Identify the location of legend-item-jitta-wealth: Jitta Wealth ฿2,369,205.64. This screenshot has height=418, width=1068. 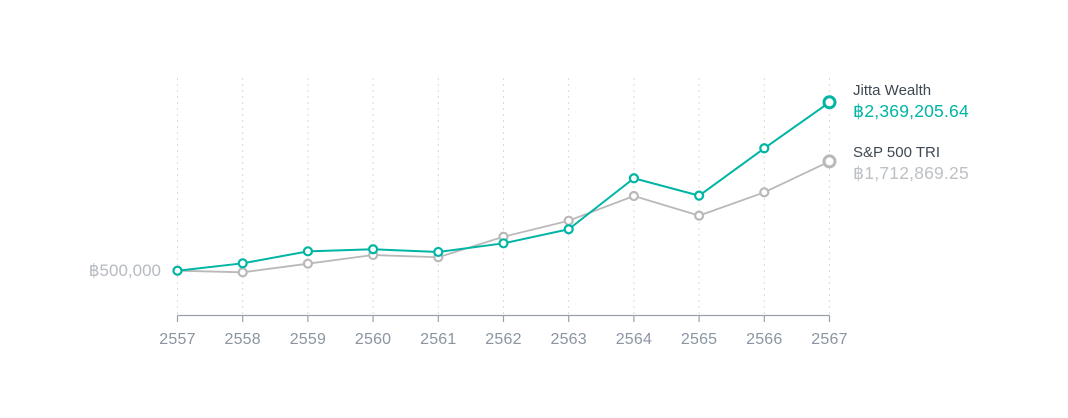
(911, 101).